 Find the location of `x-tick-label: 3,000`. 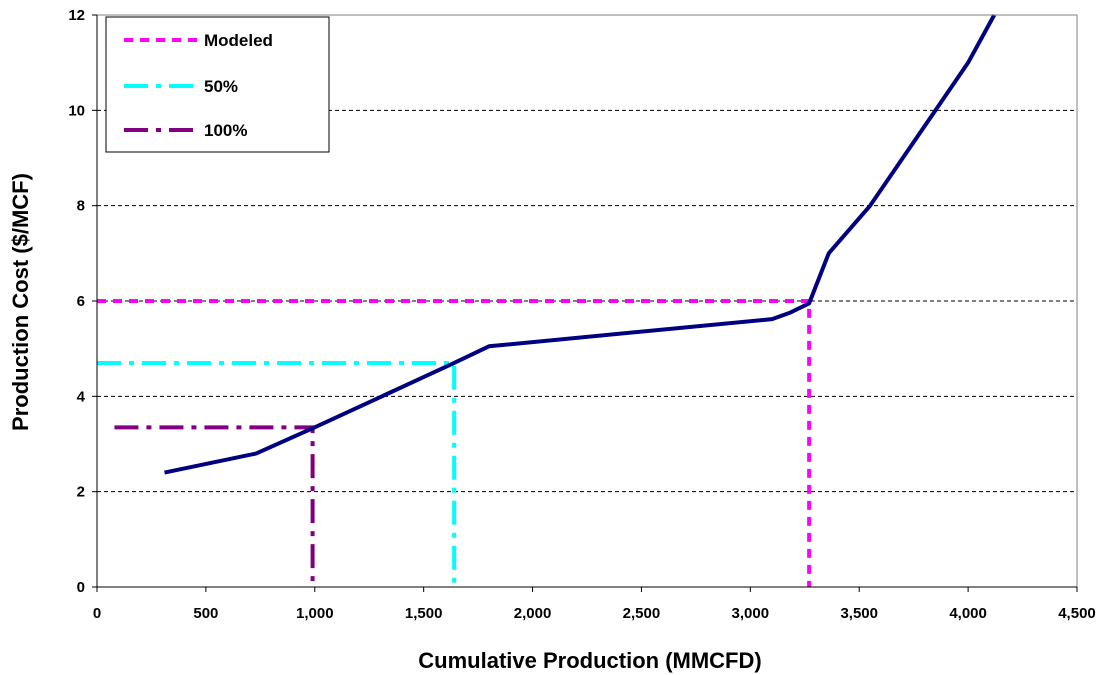

x-tick-label: 3,000 is located at coordinates (751, 613).